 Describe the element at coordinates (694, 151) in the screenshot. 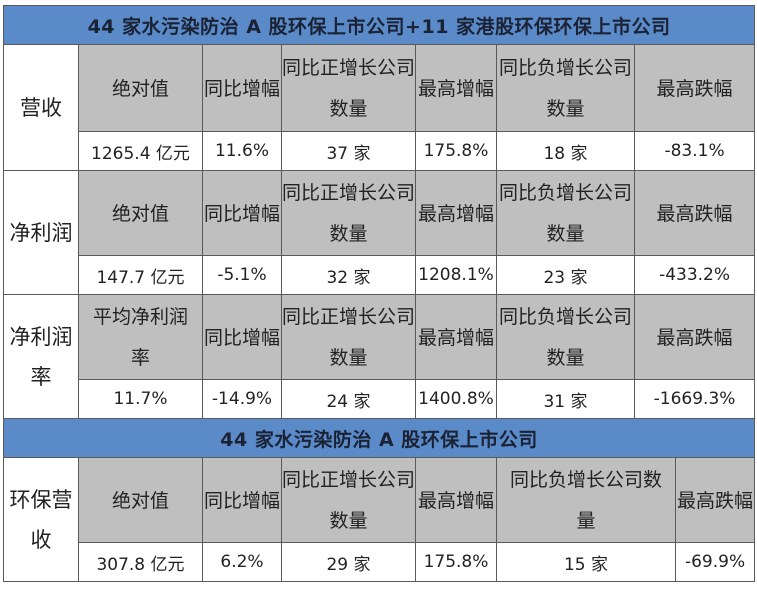

I see `value-cell: -83.1%` at that location.